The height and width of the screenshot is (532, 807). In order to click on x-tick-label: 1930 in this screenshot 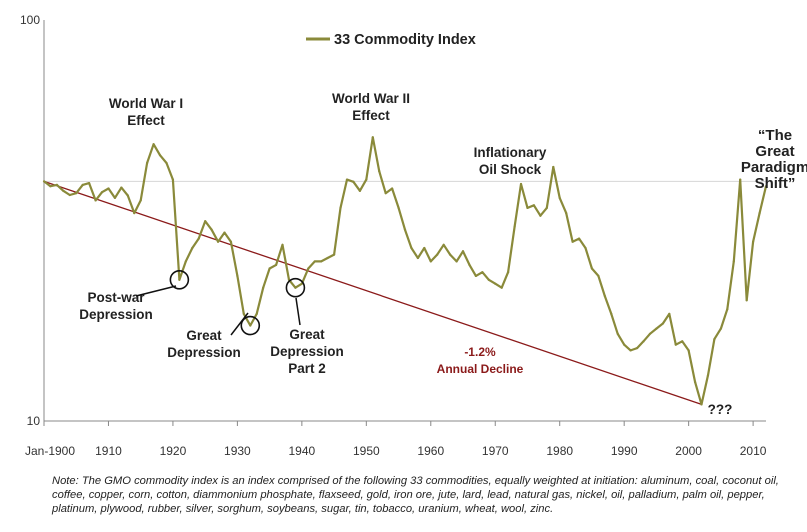, I will do `click(237, 451)`.